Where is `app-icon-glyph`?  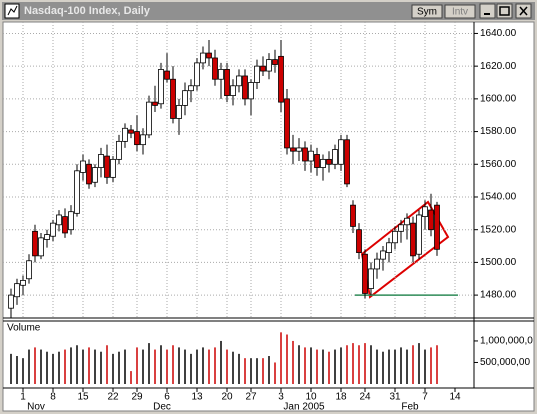 app-icon-glyph is located at coordinates (12, 10).